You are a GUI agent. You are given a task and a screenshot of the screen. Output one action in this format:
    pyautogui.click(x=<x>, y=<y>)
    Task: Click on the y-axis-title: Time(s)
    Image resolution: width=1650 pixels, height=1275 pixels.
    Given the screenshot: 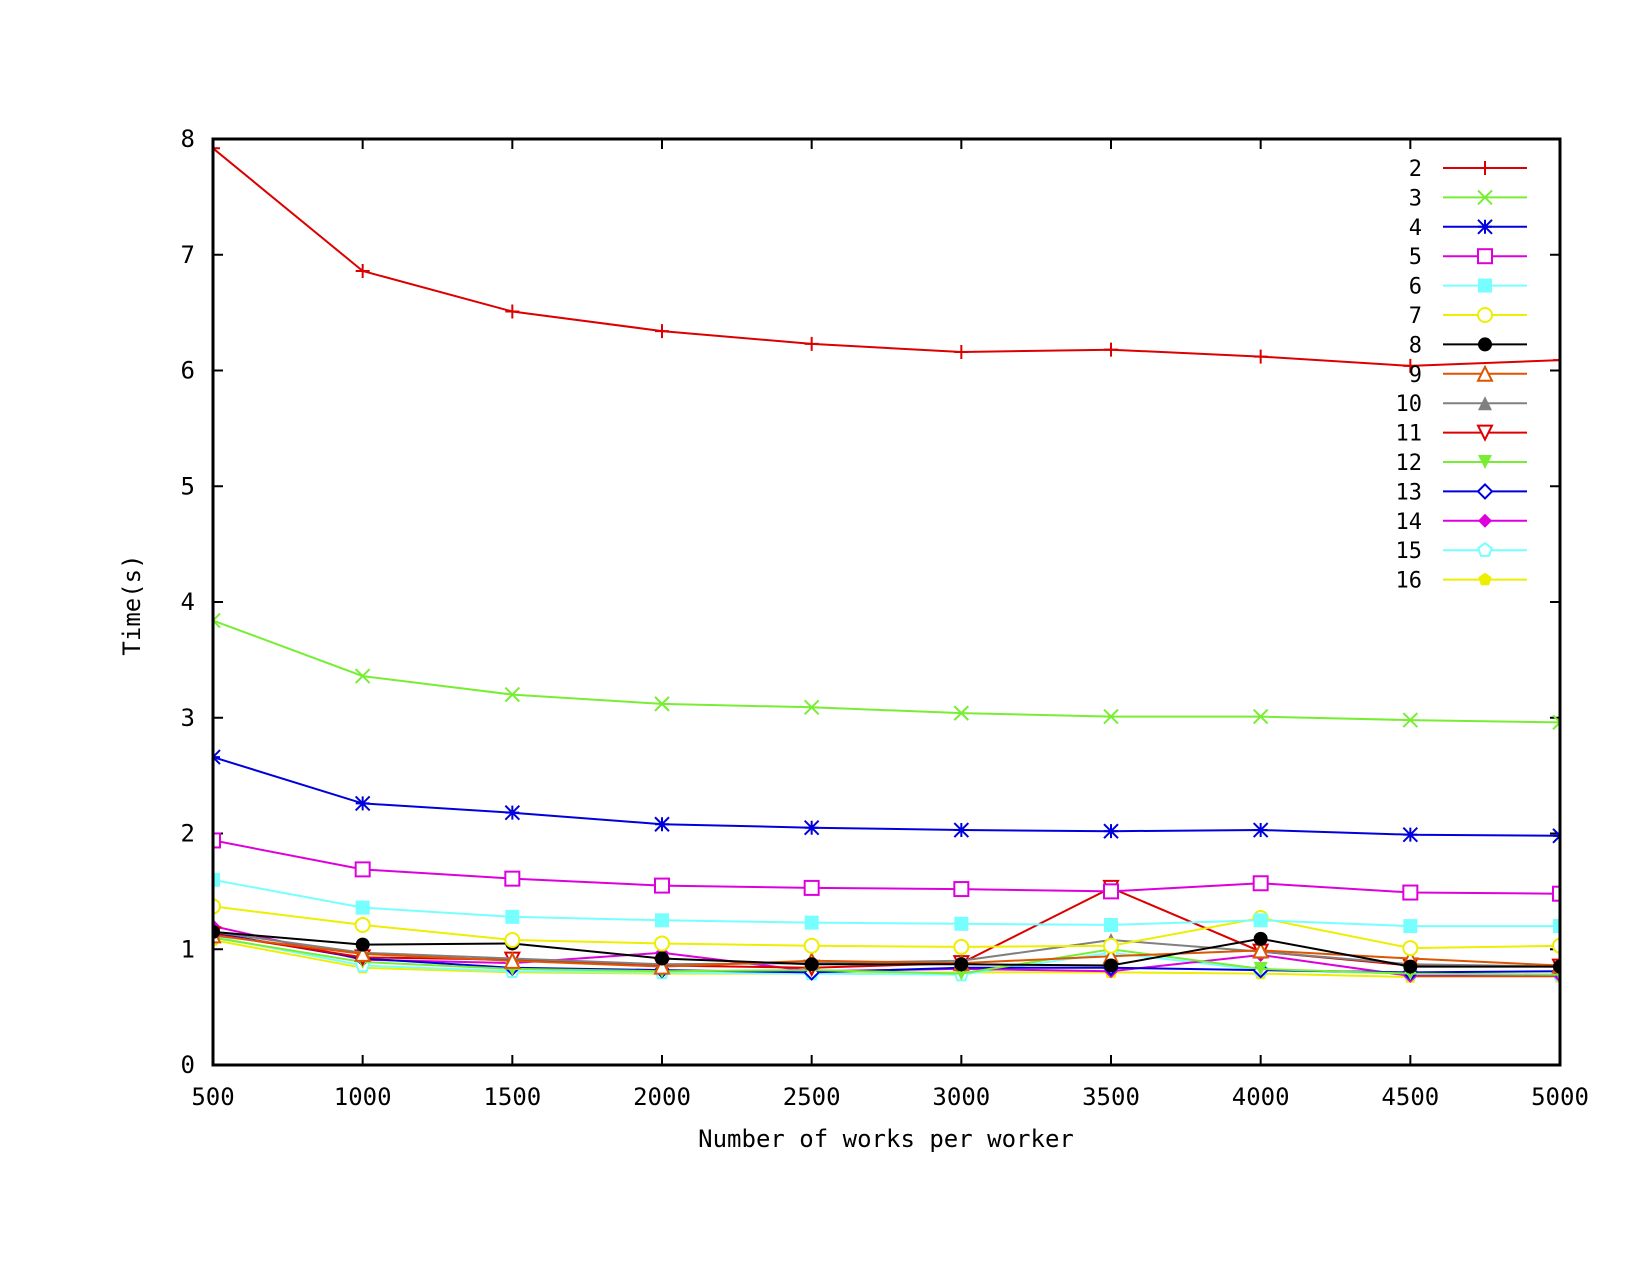 What is the action you would take?
    pyautogui.click(x=132, y=604)
    